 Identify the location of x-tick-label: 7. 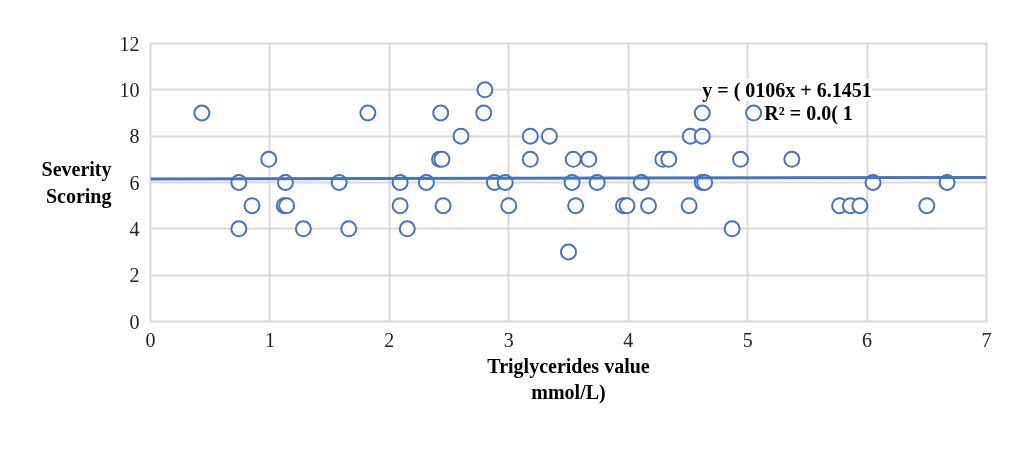
(986, 339).